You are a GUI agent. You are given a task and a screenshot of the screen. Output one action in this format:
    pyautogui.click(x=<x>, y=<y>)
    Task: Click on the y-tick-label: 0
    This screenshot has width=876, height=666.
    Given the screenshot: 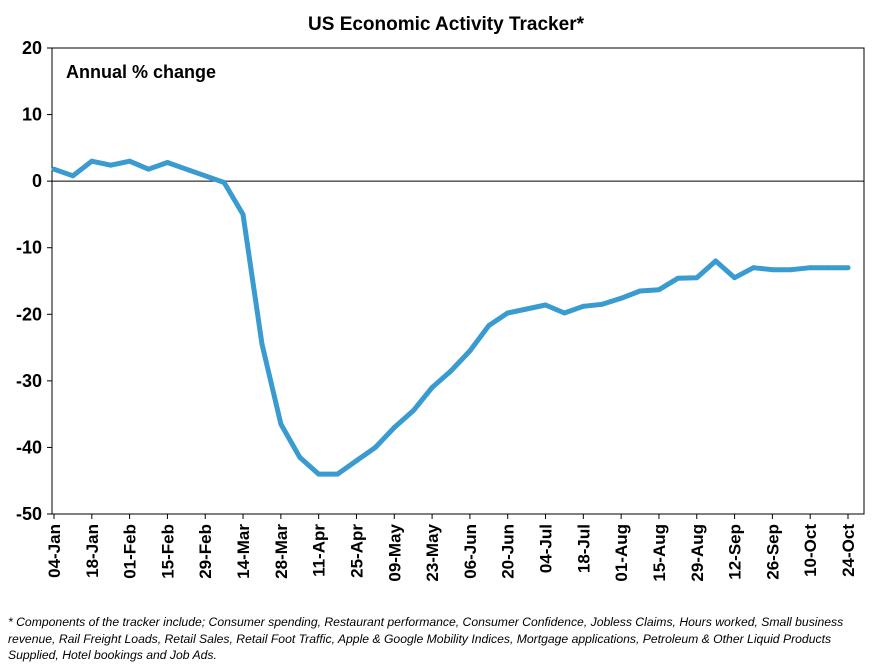 What is the action you would take?
    pyautogui.click(x=37, y=181)
    